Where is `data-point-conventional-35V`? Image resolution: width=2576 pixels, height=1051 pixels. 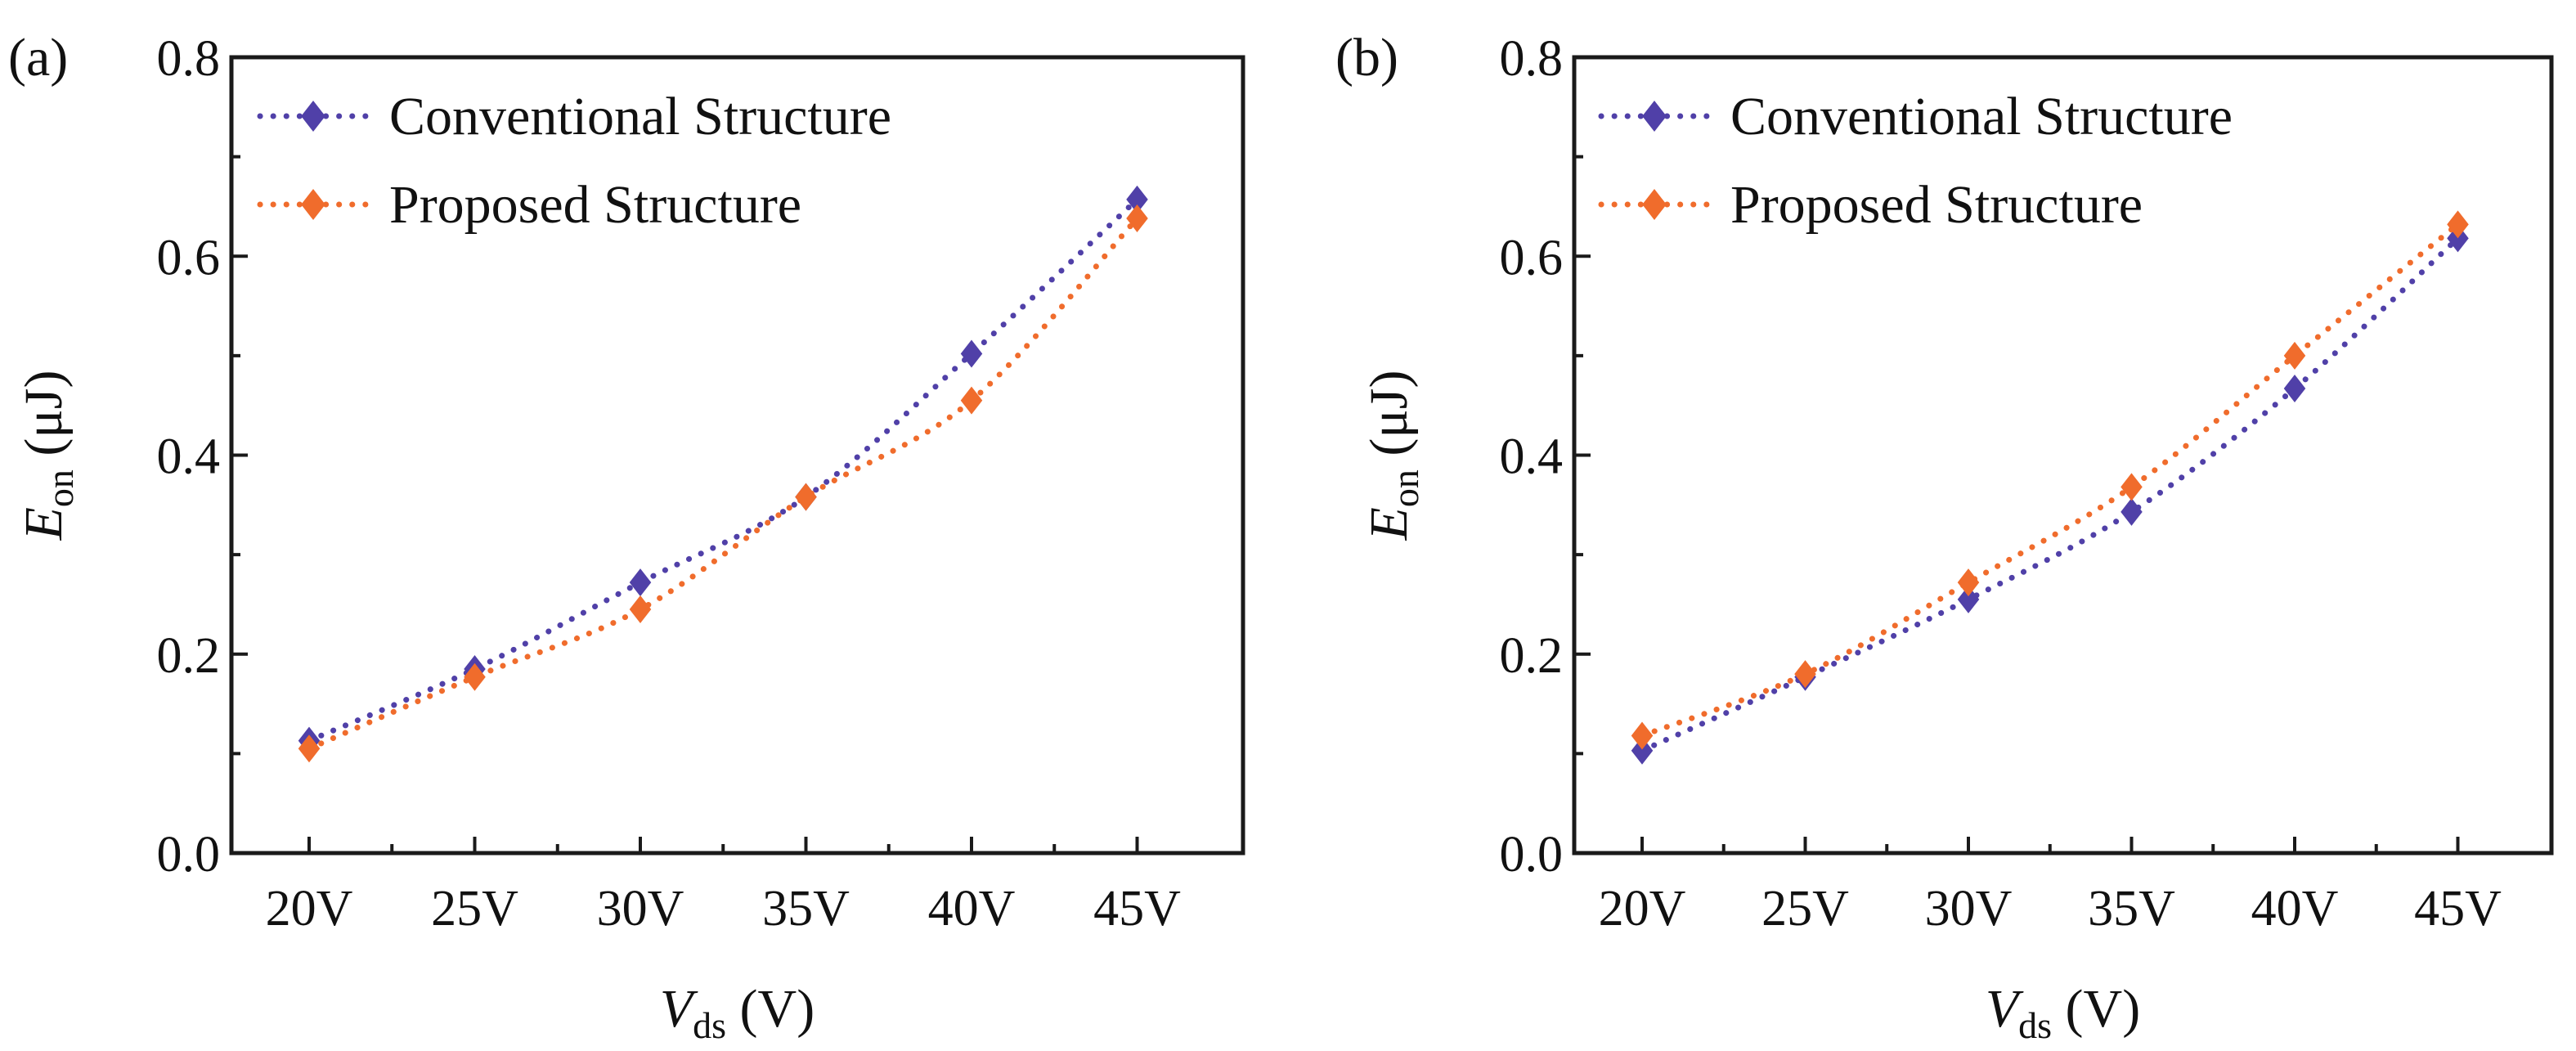 data-point-conventional-35V is located at coordinates (2131, 511).